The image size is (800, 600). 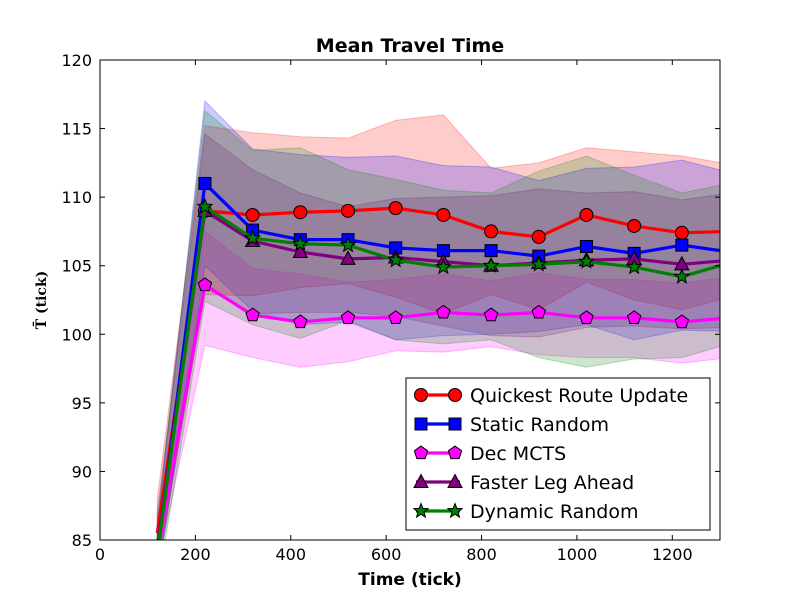 What do you see at coordinates (76, 266) in the screenshot?
I see `y-tick-label: 105` at bounding box center [76, 266].